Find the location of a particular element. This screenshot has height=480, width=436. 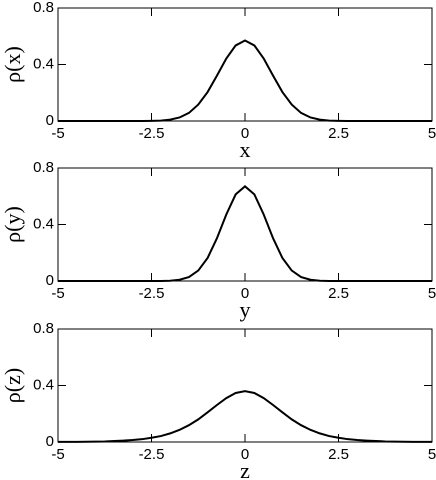

y-axis-label: ρ(x) is located at coordinates (12, 64).